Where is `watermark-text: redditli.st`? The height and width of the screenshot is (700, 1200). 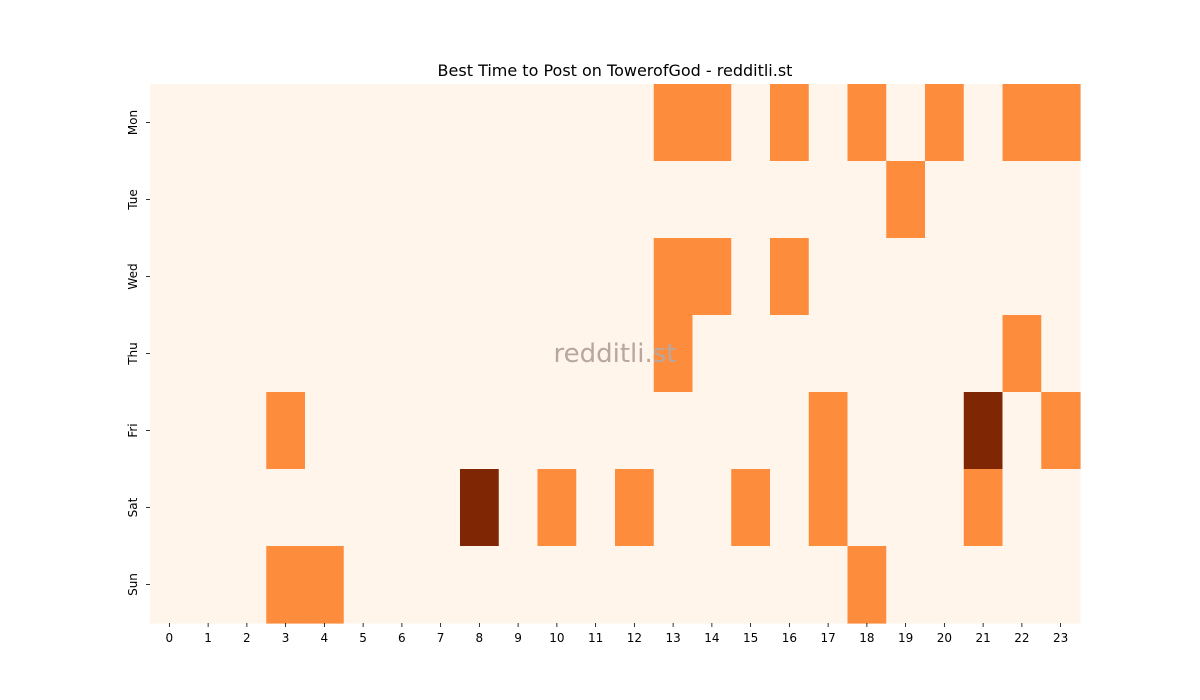 watermark-text: redditli.st is located at coordinates (615, 354).